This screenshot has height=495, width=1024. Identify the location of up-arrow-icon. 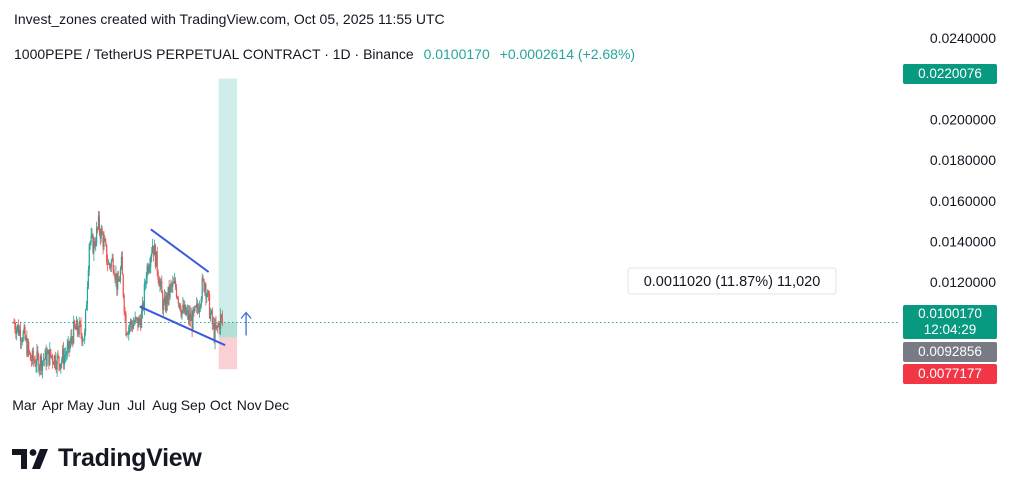
(246, 315).